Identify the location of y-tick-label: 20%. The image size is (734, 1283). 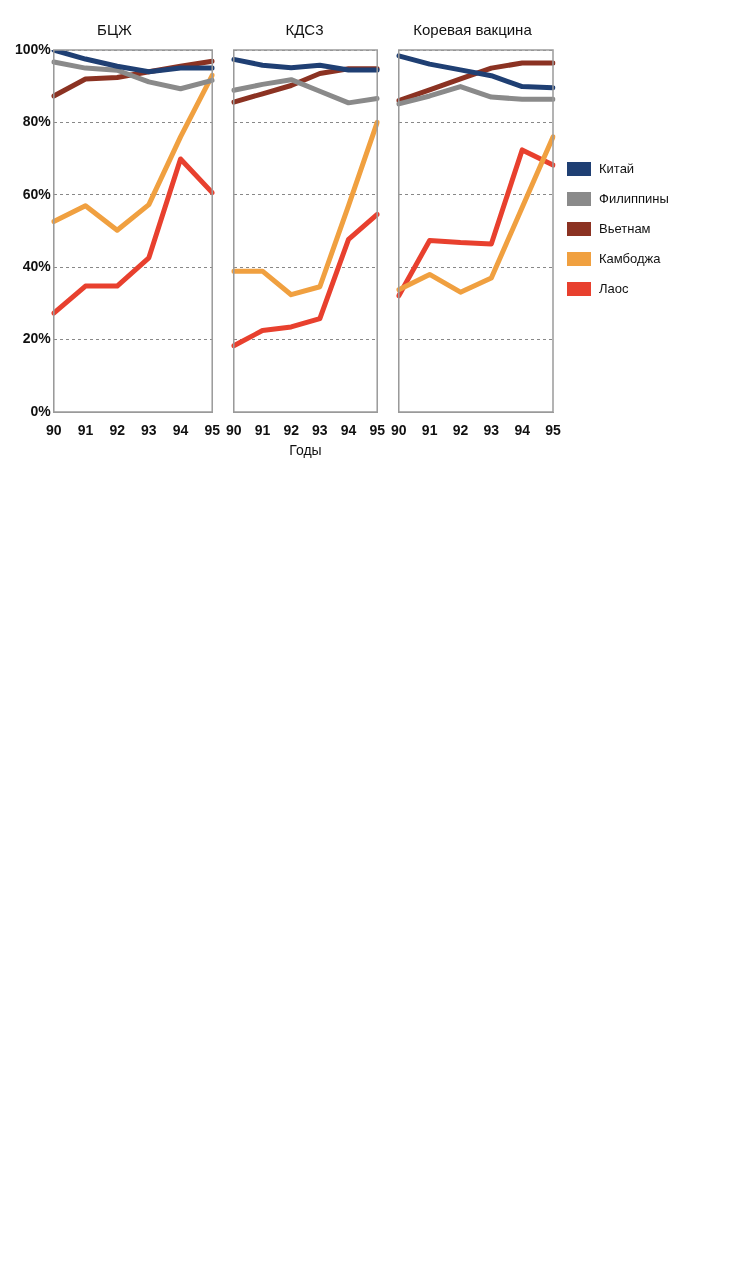
(37, 338).